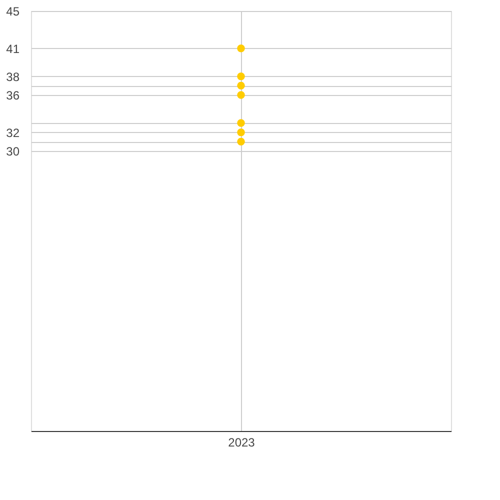 This screenshot has width=500, height=500. Describe the element at coordinates (13, 133) in the screenshot. I see `y-tick-label: 32` at that location.